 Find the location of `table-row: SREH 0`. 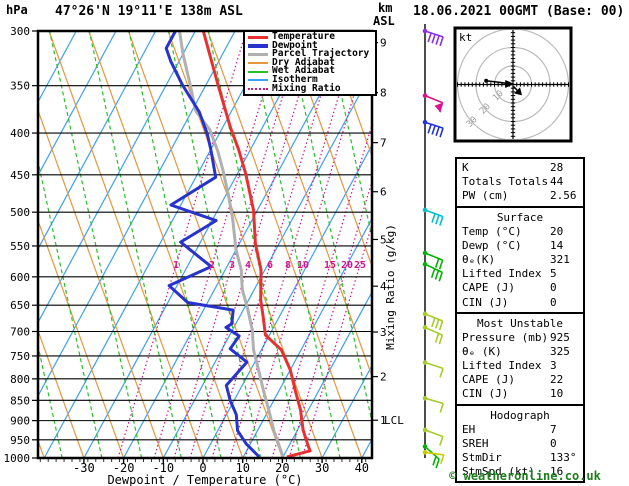

table-row: SREH 0 is located at coordinates (520, 444).